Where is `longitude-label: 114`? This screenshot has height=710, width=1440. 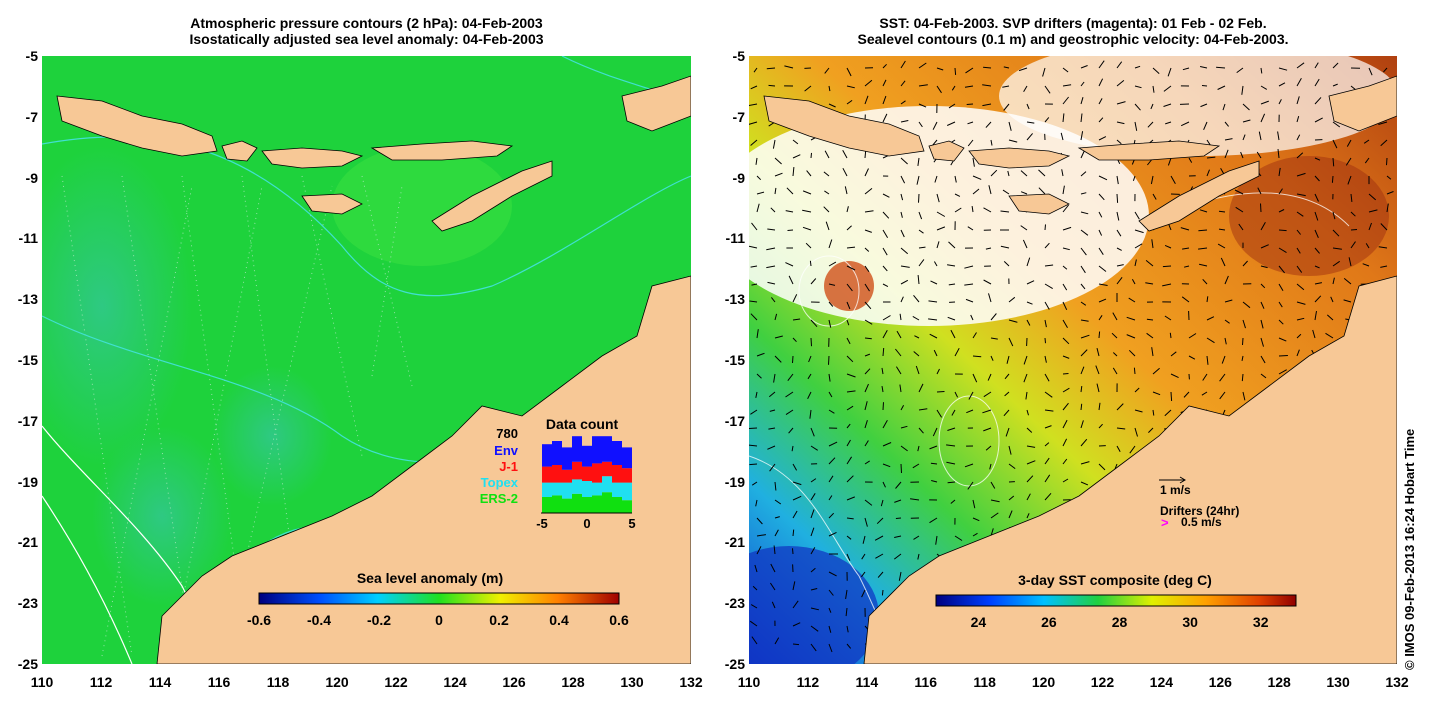
longitude-label: 114 is located at coordinates (867, 682).